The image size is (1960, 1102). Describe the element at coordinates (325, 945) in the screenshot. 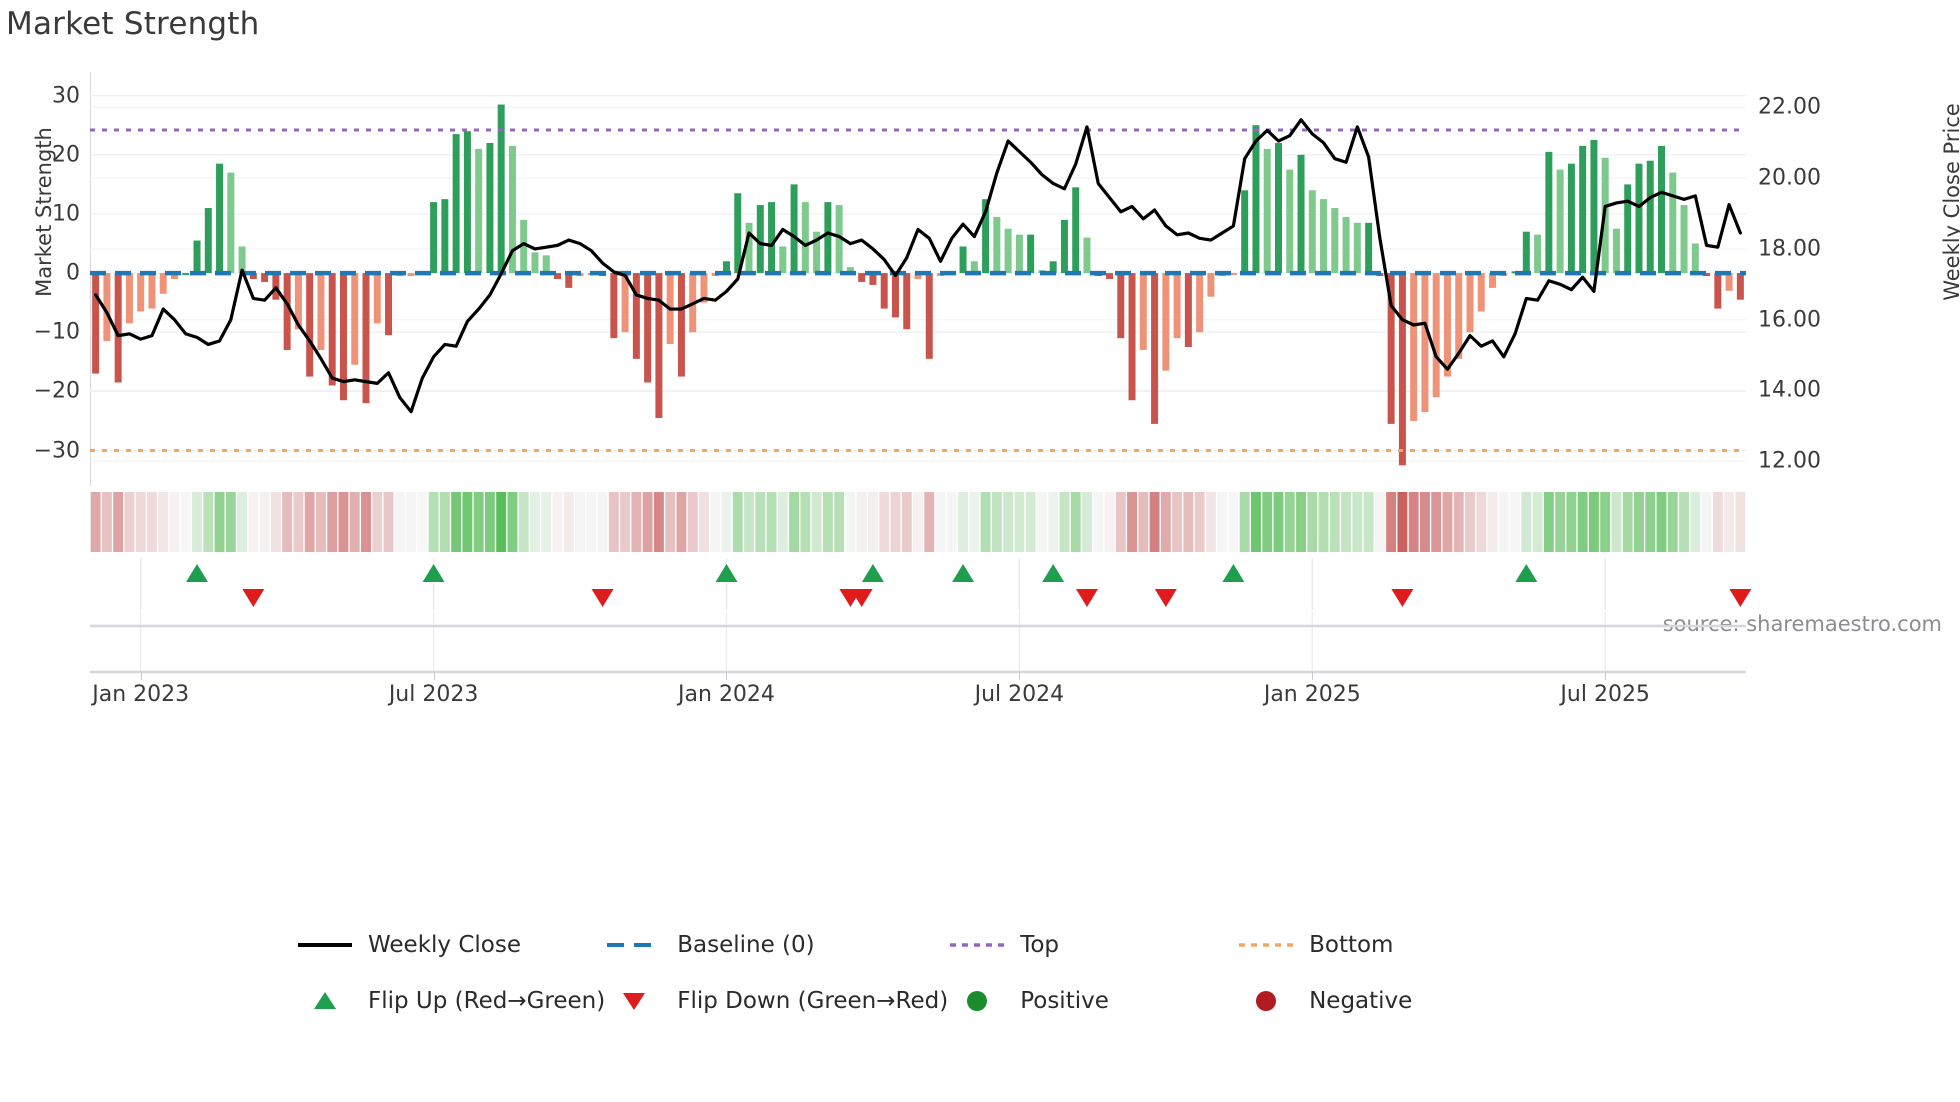

I see `line-solid-black-icon` at that location.